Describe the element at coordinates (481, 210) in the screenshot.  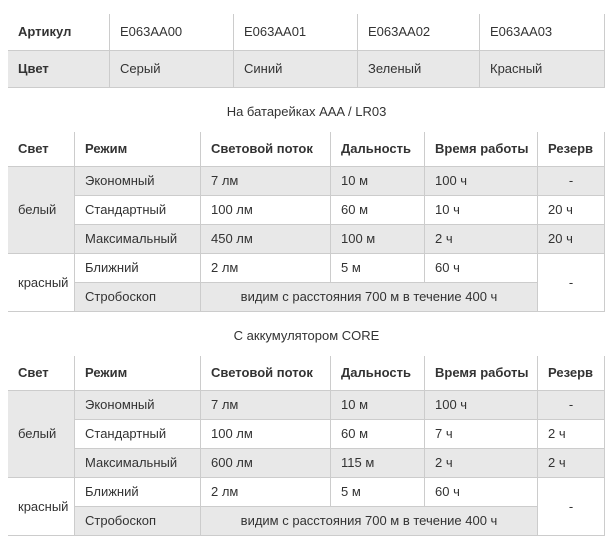
I see `time-cell: 10 ч` at that location.